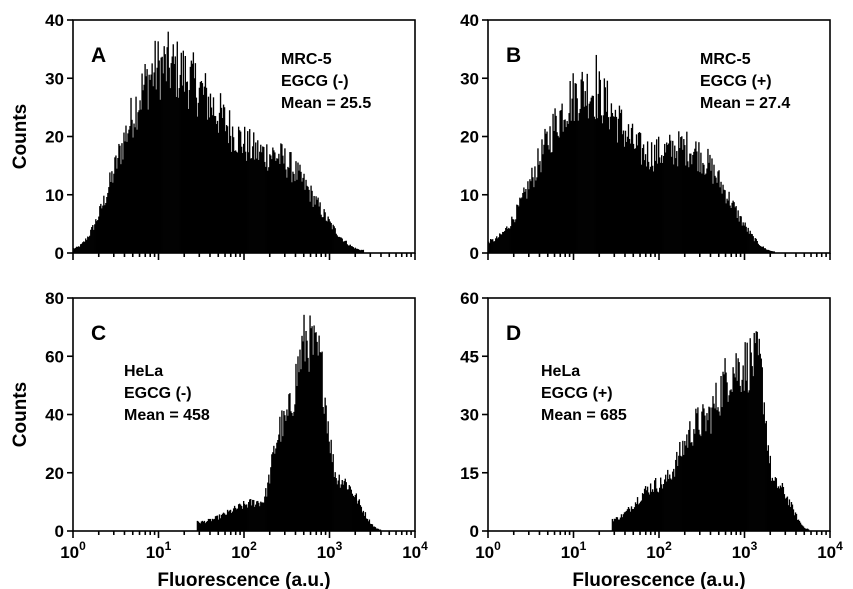 This screenshot has height=589, width=853. What do you see at coordinates (315, 81) in the screenshot?
I see `annotation-line: EGCG (-)` at bounding box center [315, 81].